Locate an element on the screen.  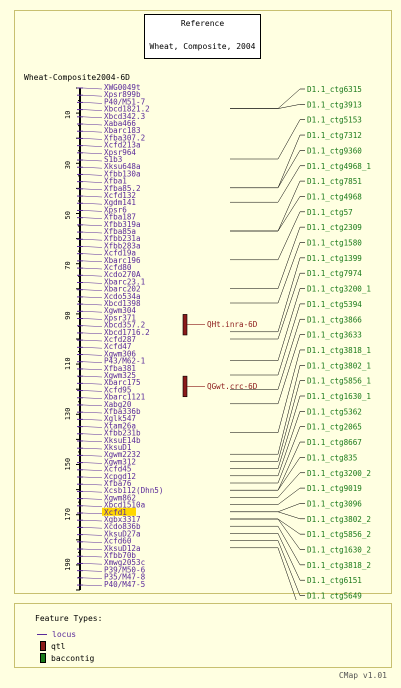
qtl-label: QGwt.crc-6D is located at coordinates (232, 386).